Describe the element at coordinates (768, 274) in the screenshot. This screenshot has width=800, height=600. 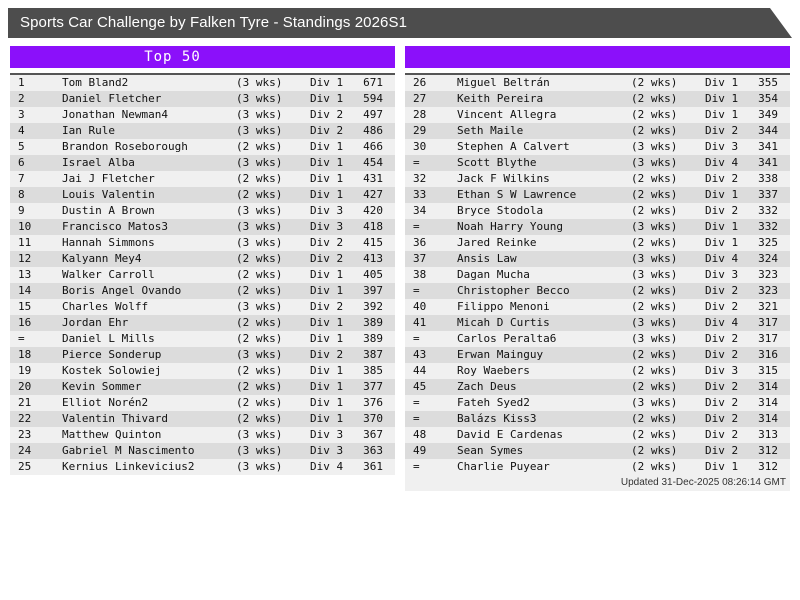
I see `cell-points: 323` at that location.